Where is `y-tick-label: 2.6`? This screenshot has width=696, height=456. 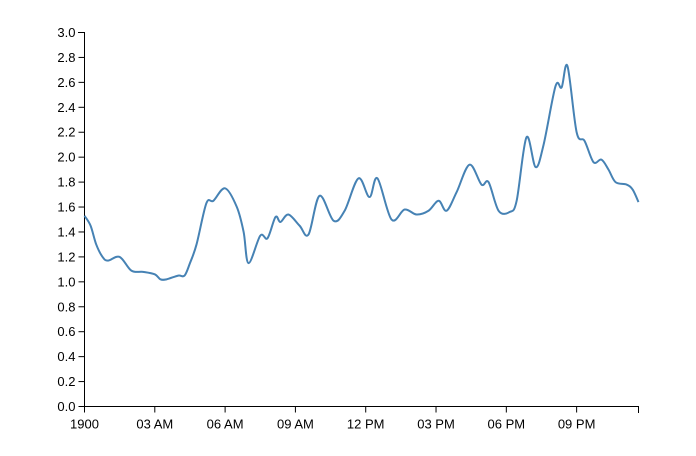 y-tick-label: 2.6 is located at coordinates (66, 82).